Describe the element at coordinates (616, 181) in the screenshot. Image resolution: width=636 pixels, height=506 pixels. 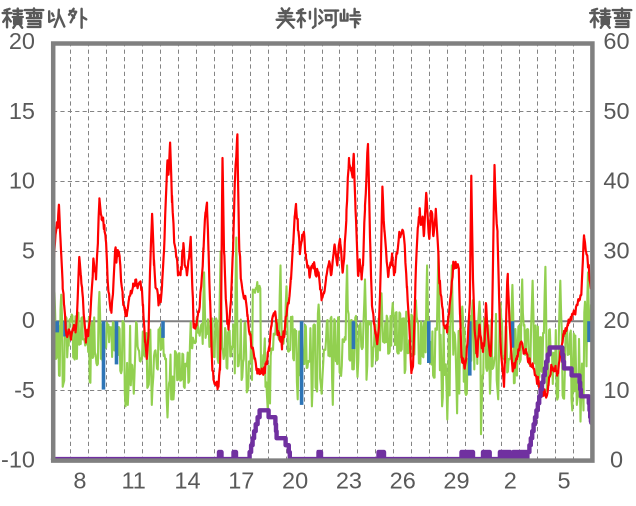
I see `svg-text: 40` at that location.